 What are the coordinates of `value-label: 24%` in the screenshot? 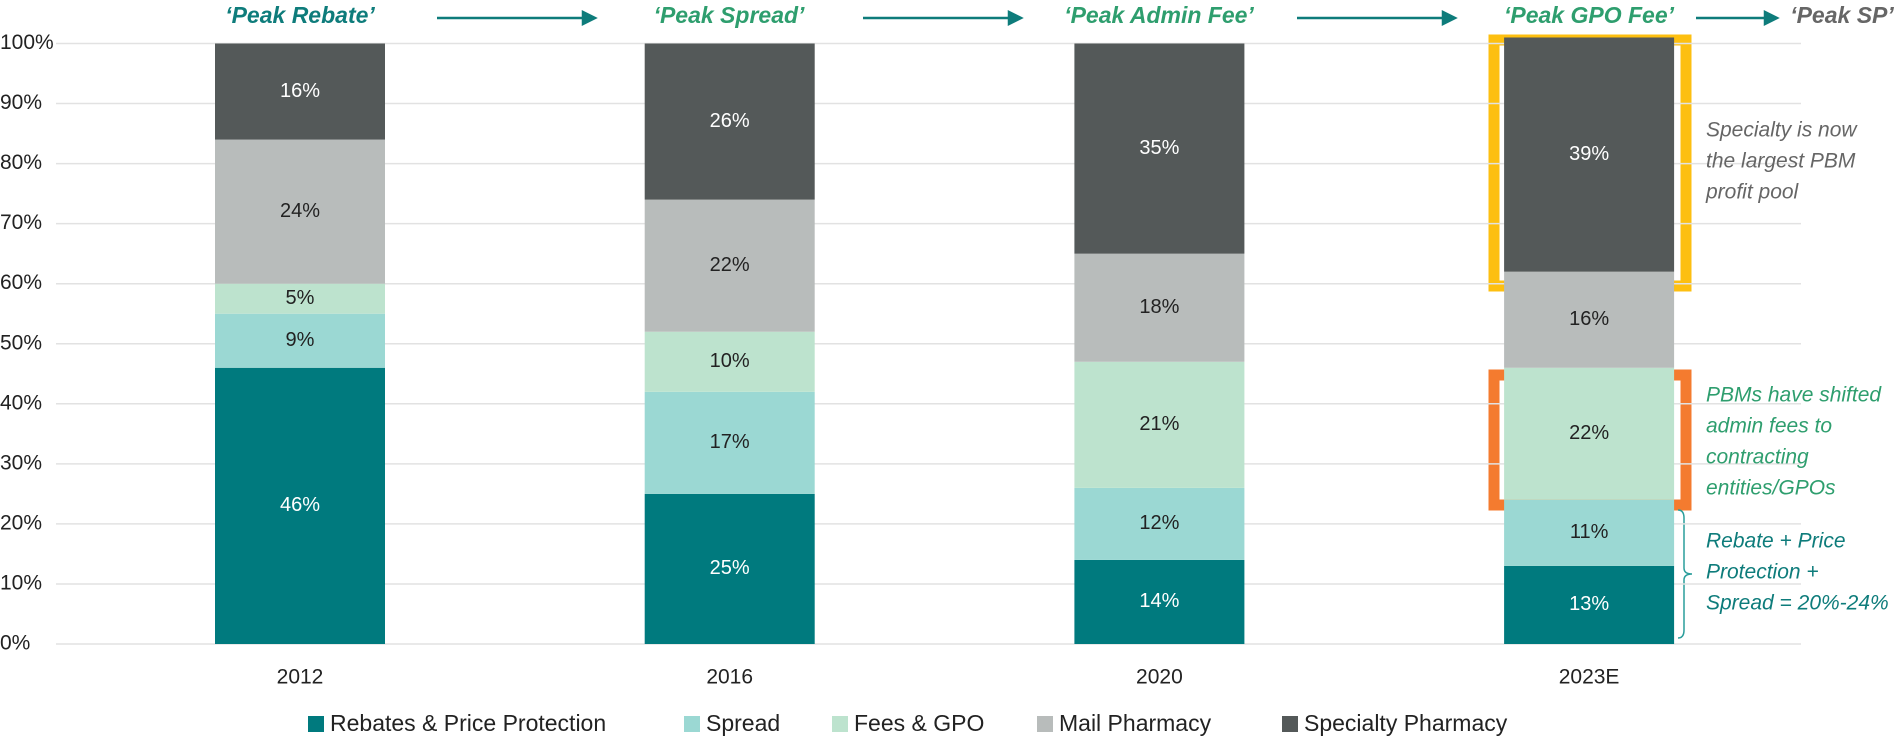 It's located at (300, 211).